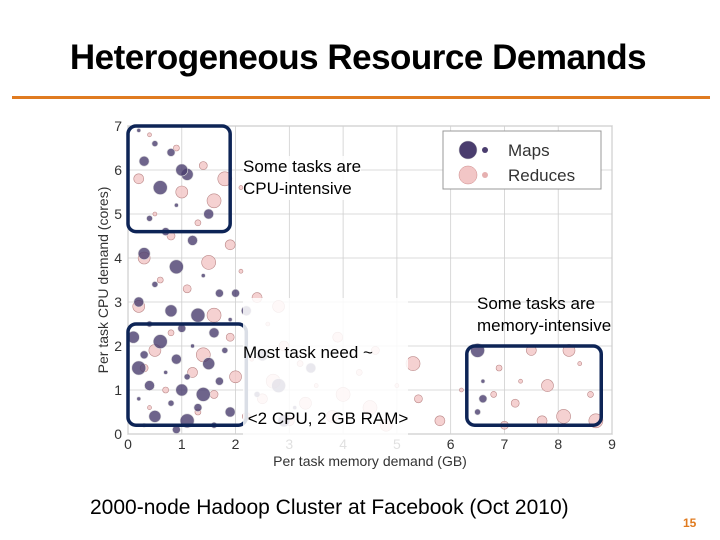  What do you see at coordinates (358, 57) in the screenshot?
I see `slide-title: Heterogeneous Resource Demands` at bounding box center [358, 57].